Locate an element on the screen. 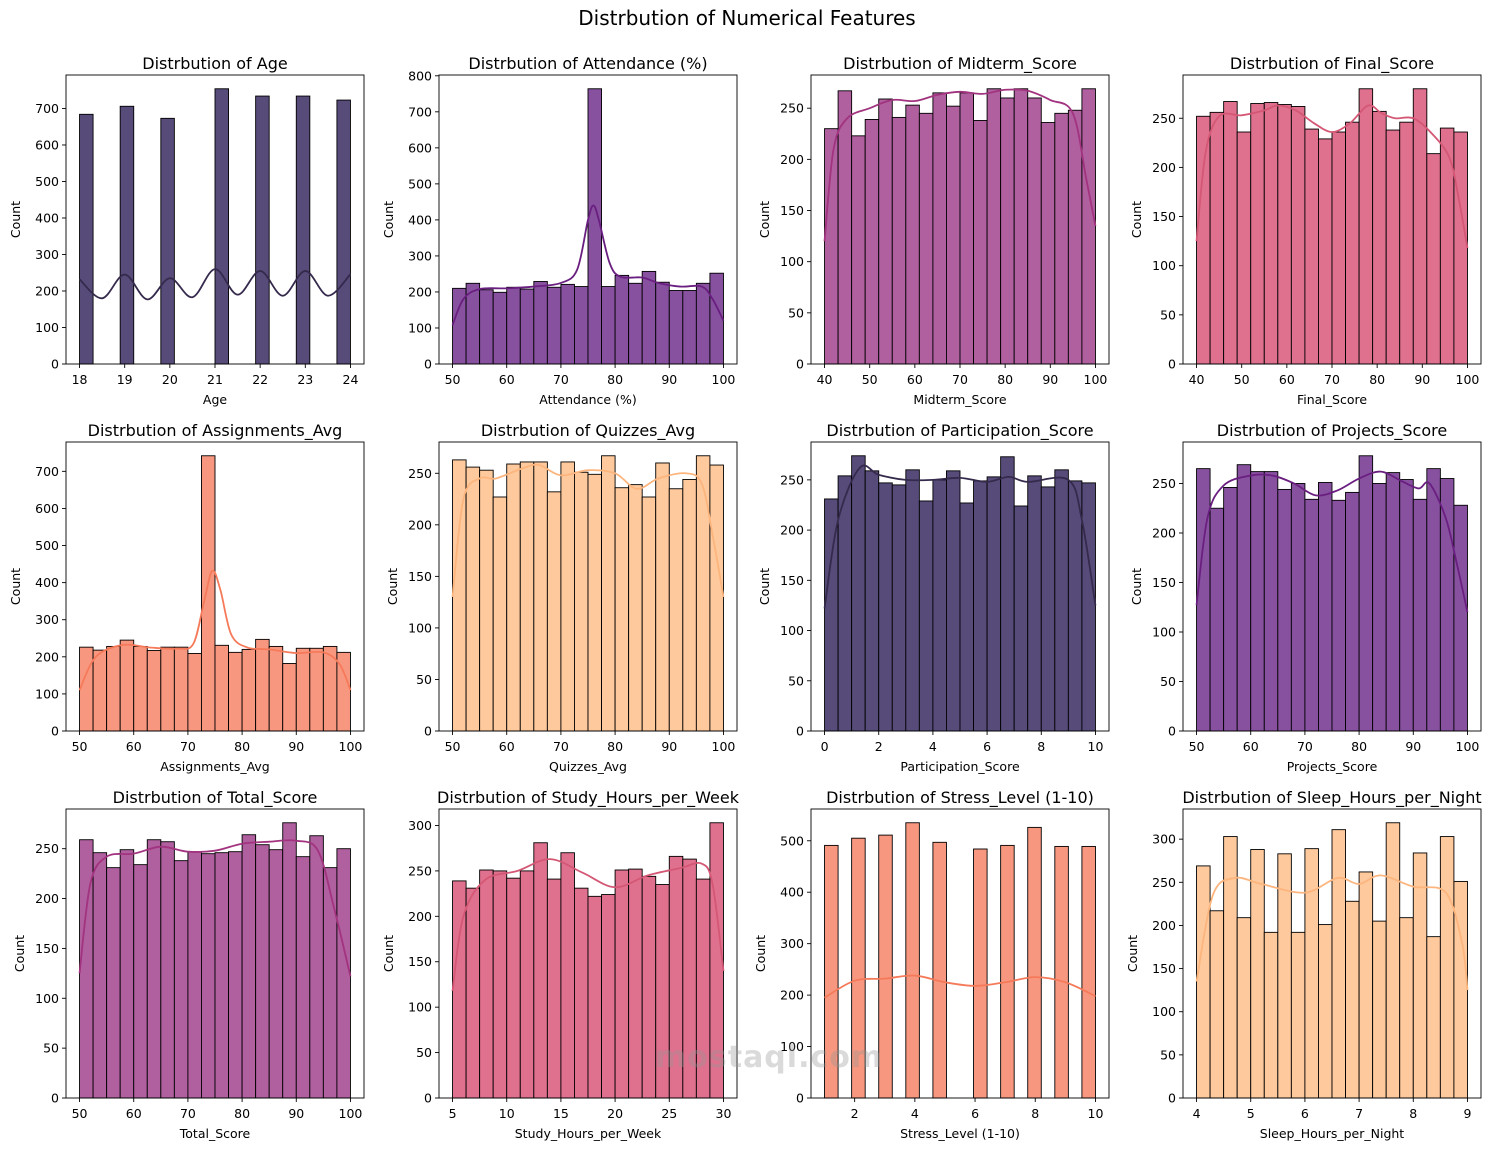  x-tick-label: 0 is located at coordinates (825, 746).